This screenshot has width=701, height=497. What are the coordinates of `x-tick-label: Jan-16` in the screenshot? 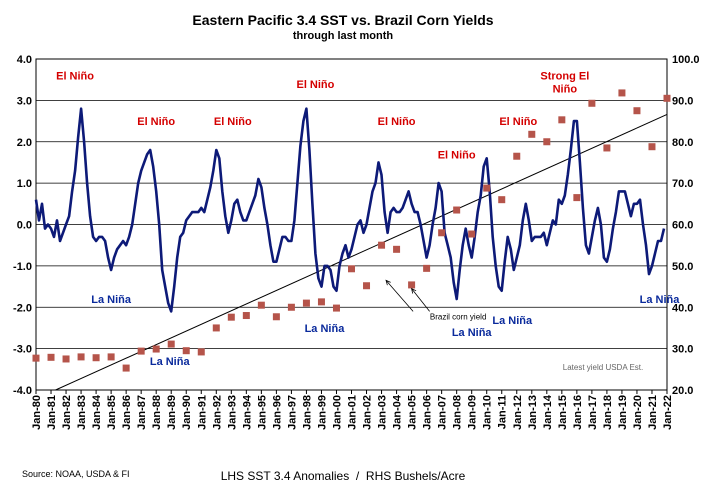 It's located at (578, 412).